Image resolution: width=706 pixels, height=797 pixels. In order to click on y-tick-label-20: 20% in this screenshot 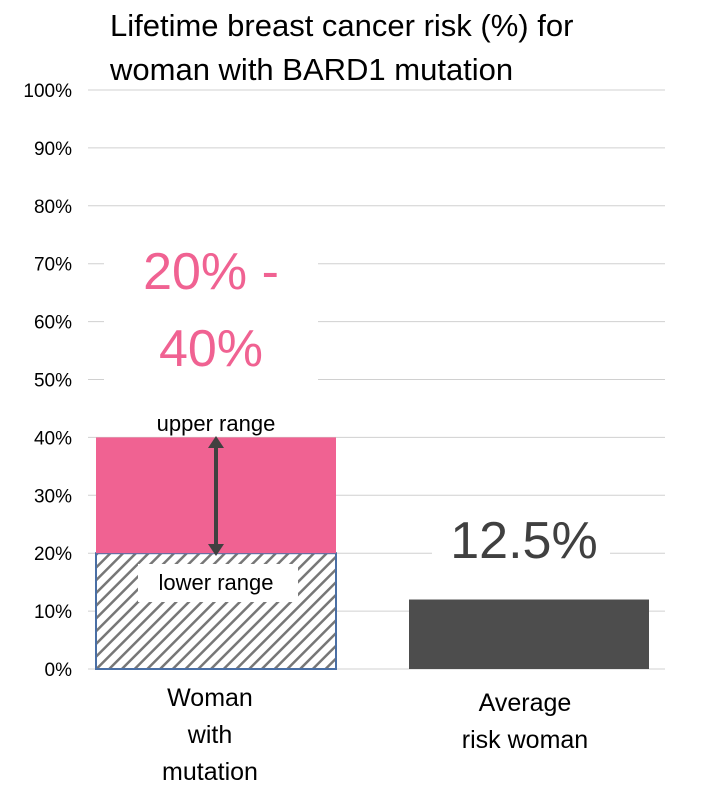, I will do `click(53, 554)`.